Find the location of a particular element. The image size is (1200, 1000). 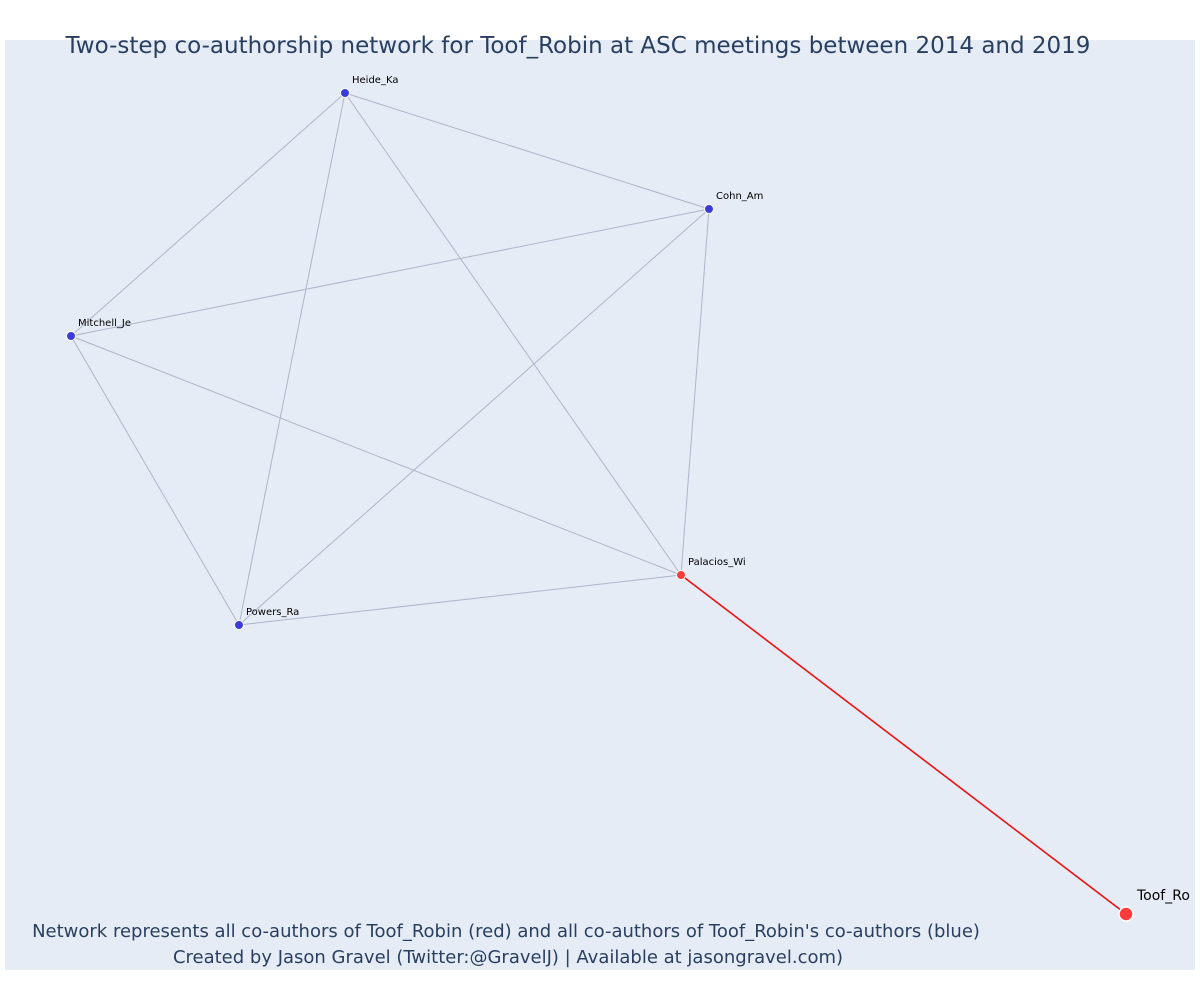

node-powers is located at coordinates (239, 625).